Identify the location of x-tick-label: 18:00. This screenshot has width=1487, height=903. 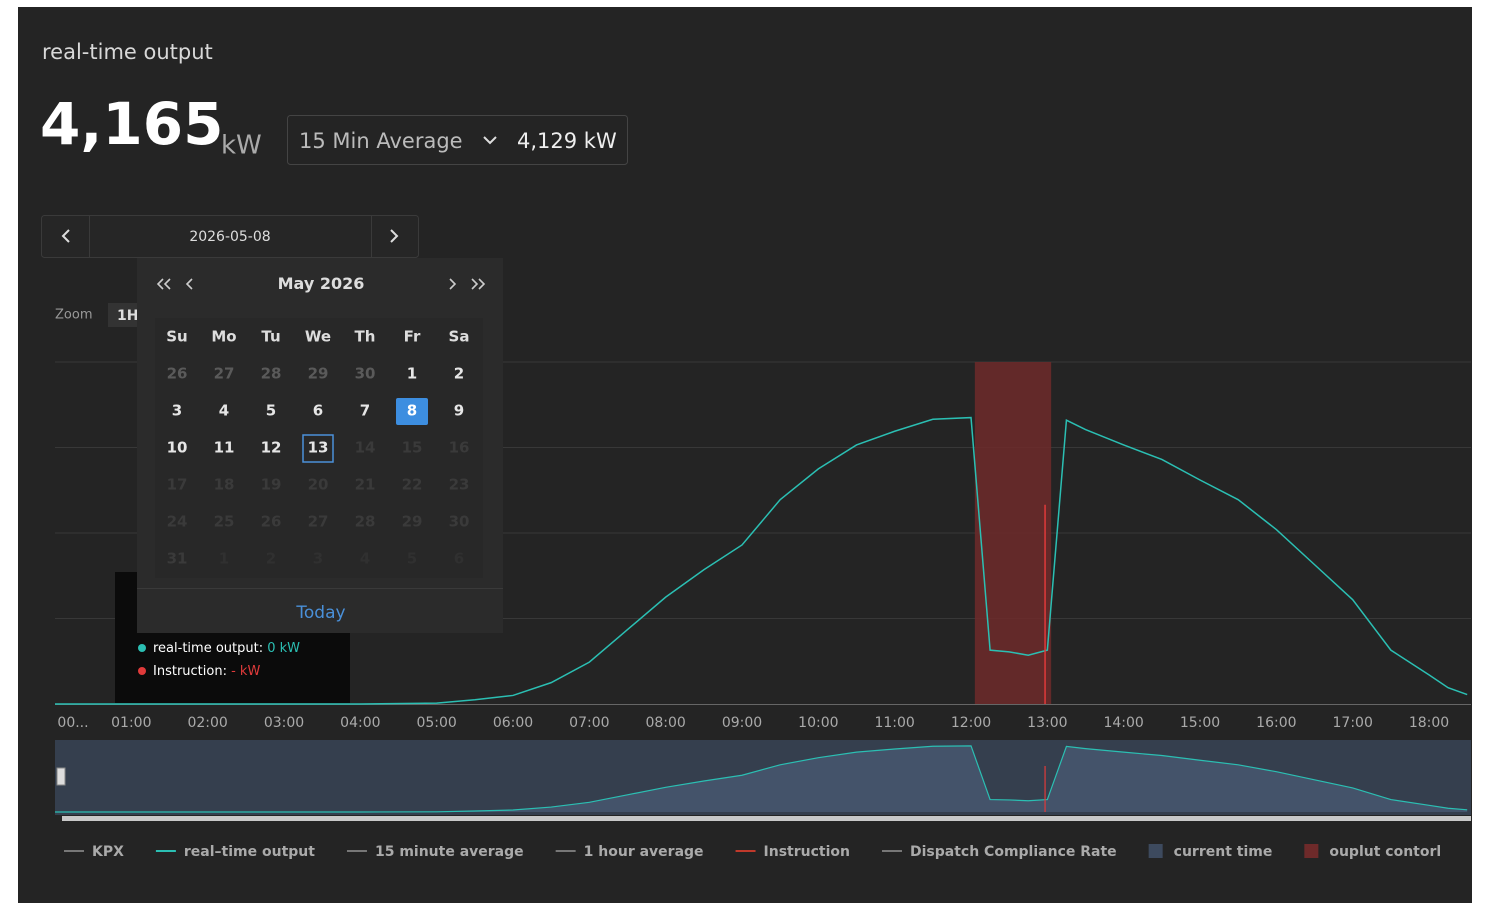
(1429, 723).